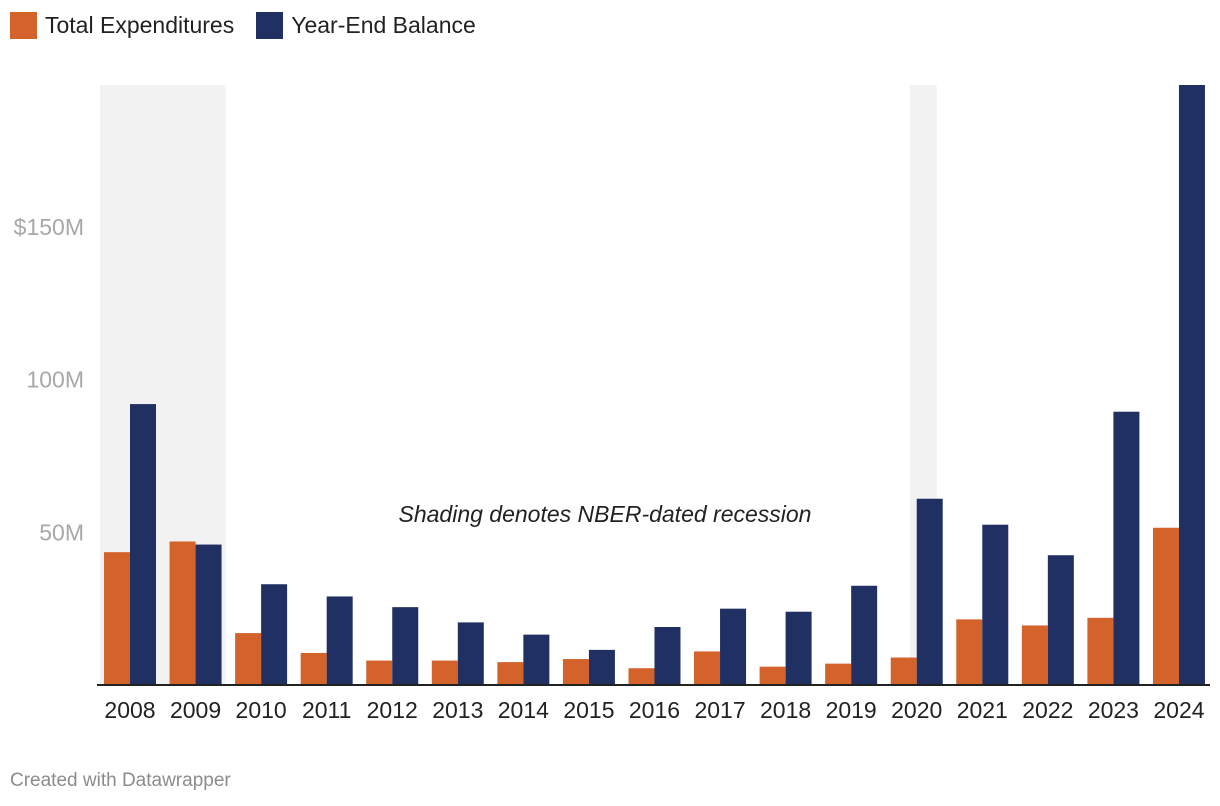 The image size is (1220, 806). I want to click on bar-year-end-balance-2017, so click(733, 646).